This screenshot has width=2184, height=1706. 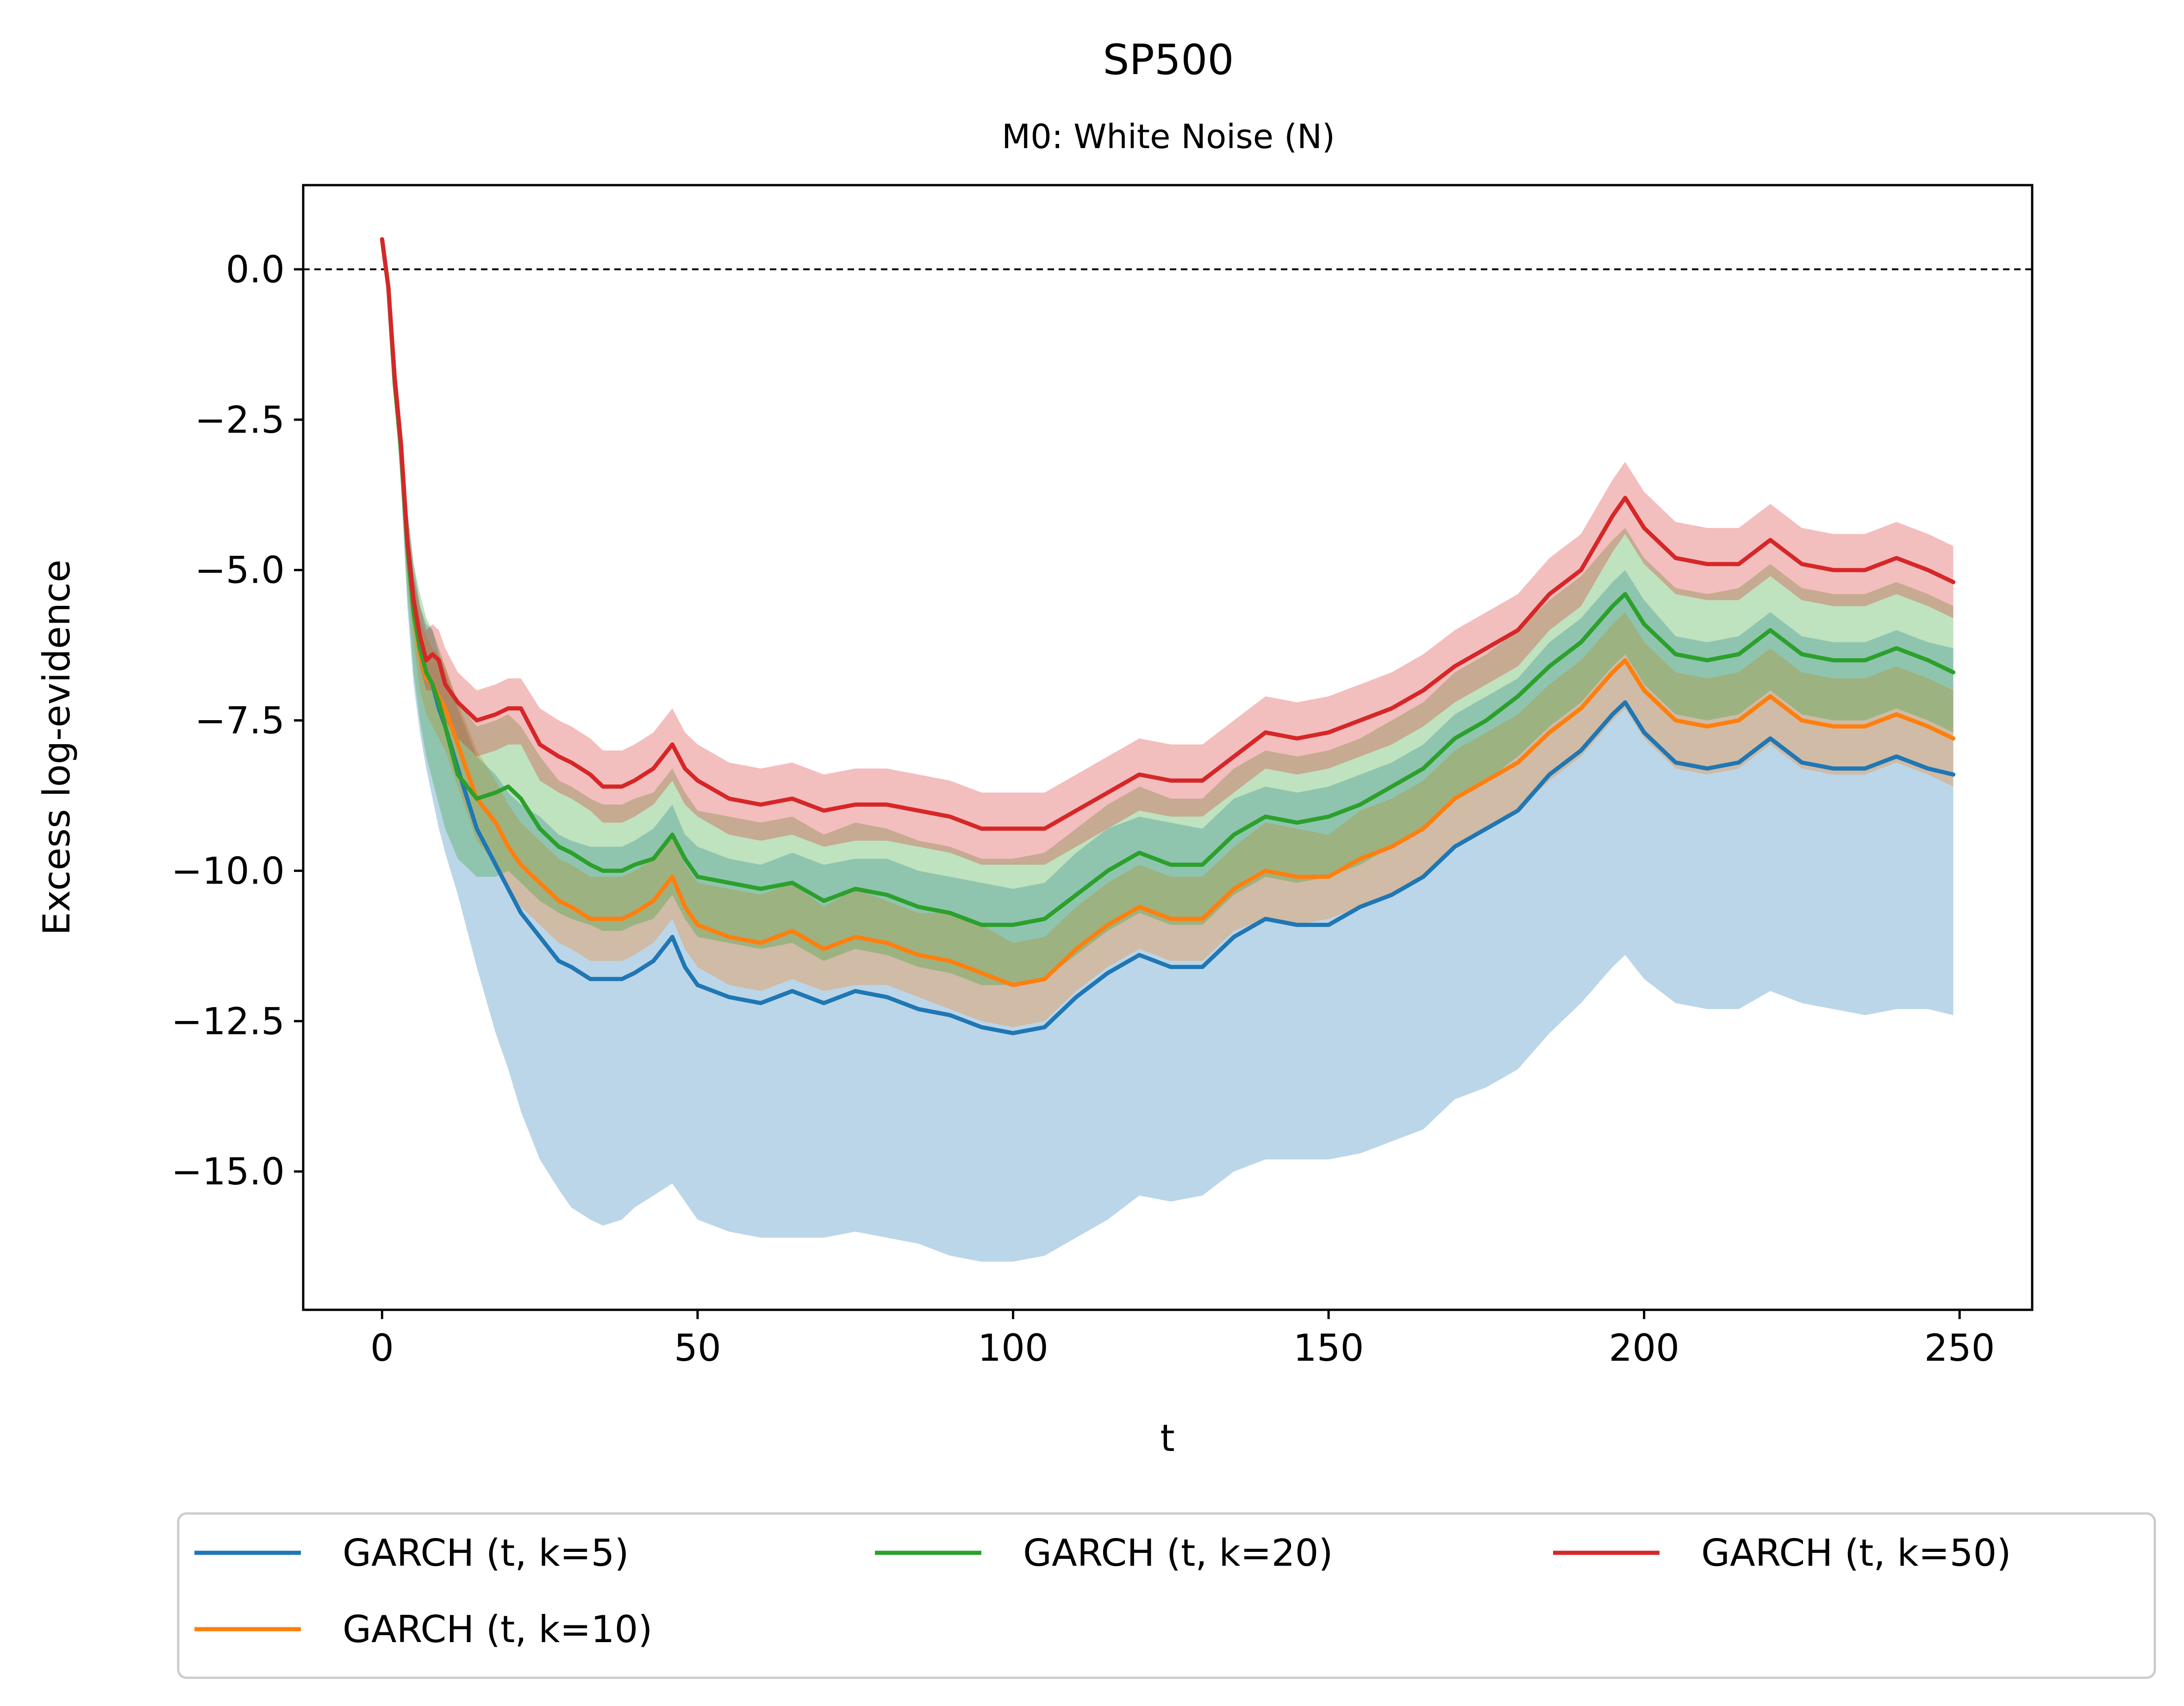 I want to click on y-axis-ticks: 0.0 −2.5 −5.0 −7.5 −10.0 −12.5 −15.0, so click(x=237, y=720).